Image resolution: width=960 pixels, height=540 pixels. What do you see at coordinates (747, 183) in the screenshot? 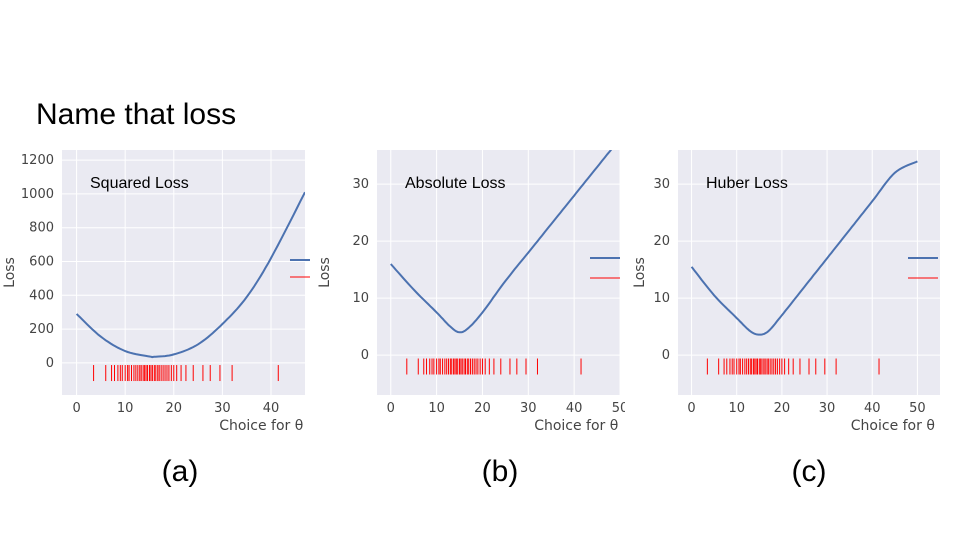
I see `panel-title: Huber Loss` at bounding box center [747, 183].